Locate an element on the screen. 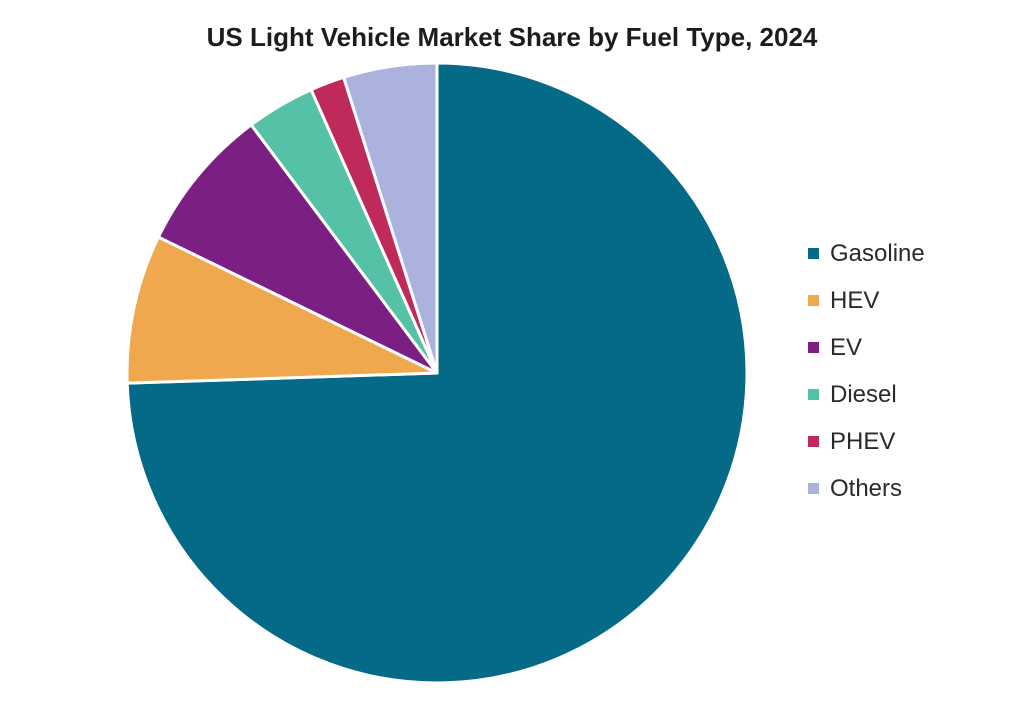 This screenshot has width=1024, height=719. legend-item-phev: PHEV is located at coordinates (866, 441).